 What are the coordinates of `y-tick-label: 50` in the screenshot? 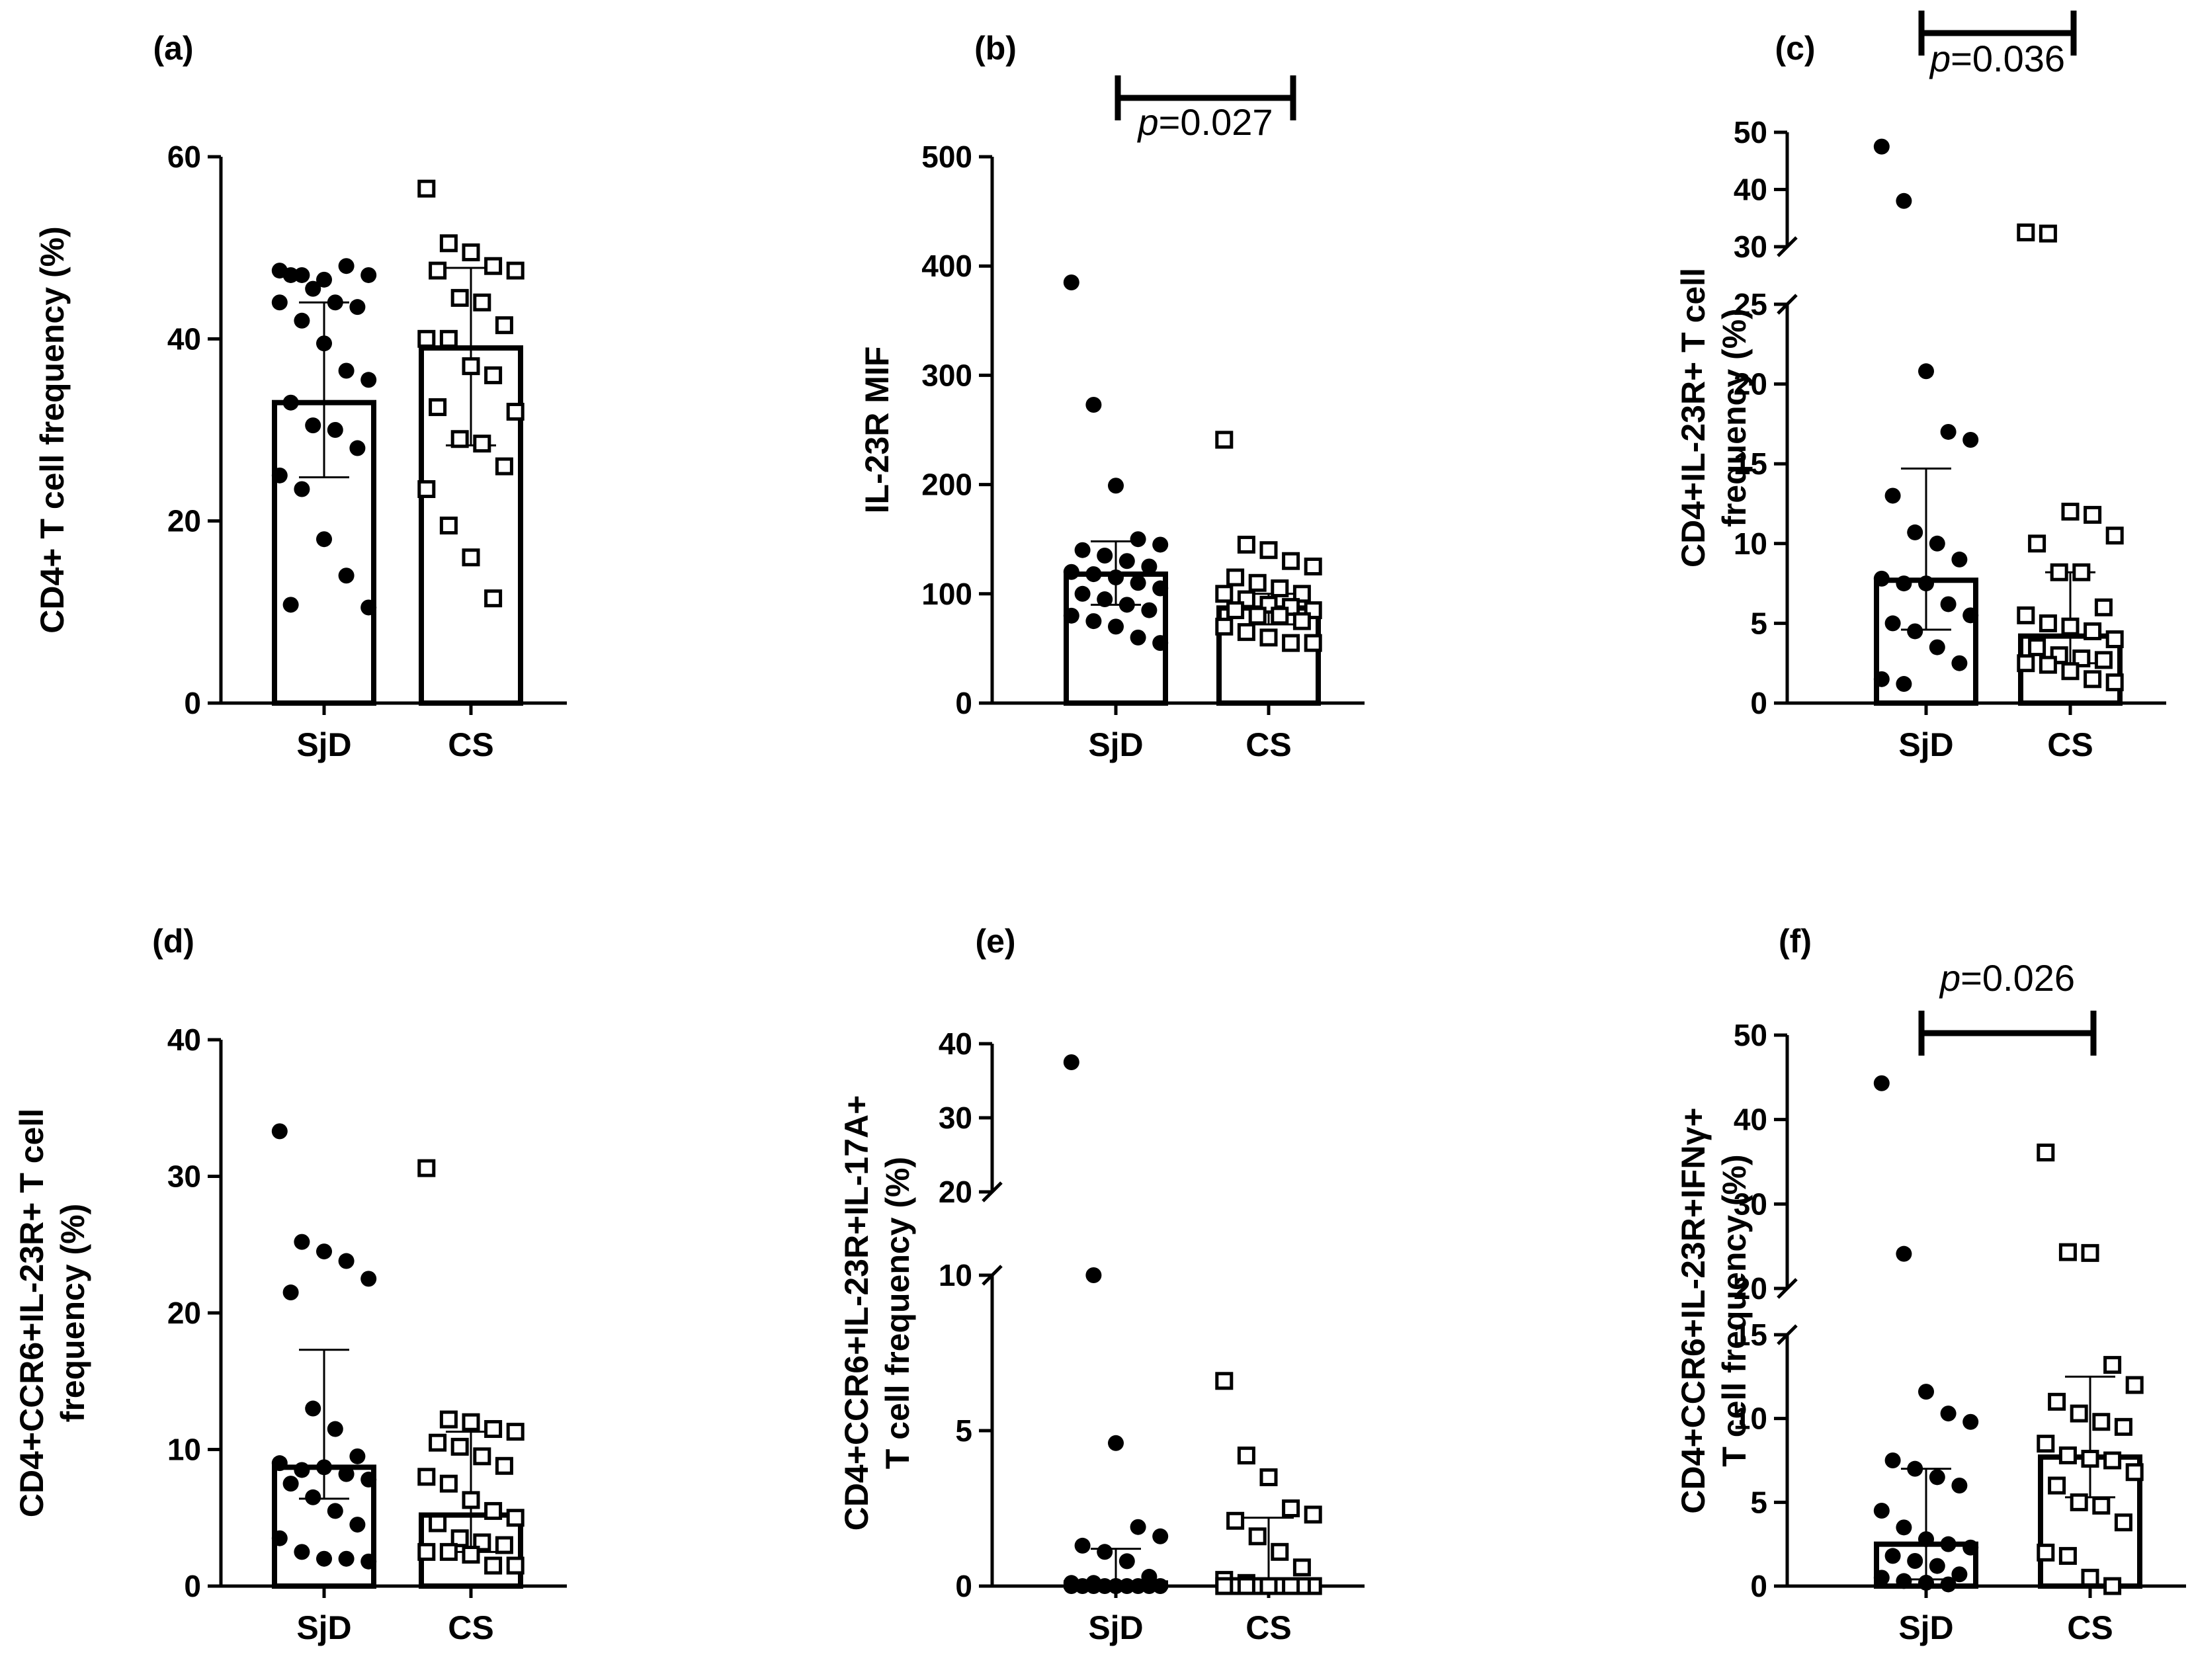 It's located at (1750, 1035).